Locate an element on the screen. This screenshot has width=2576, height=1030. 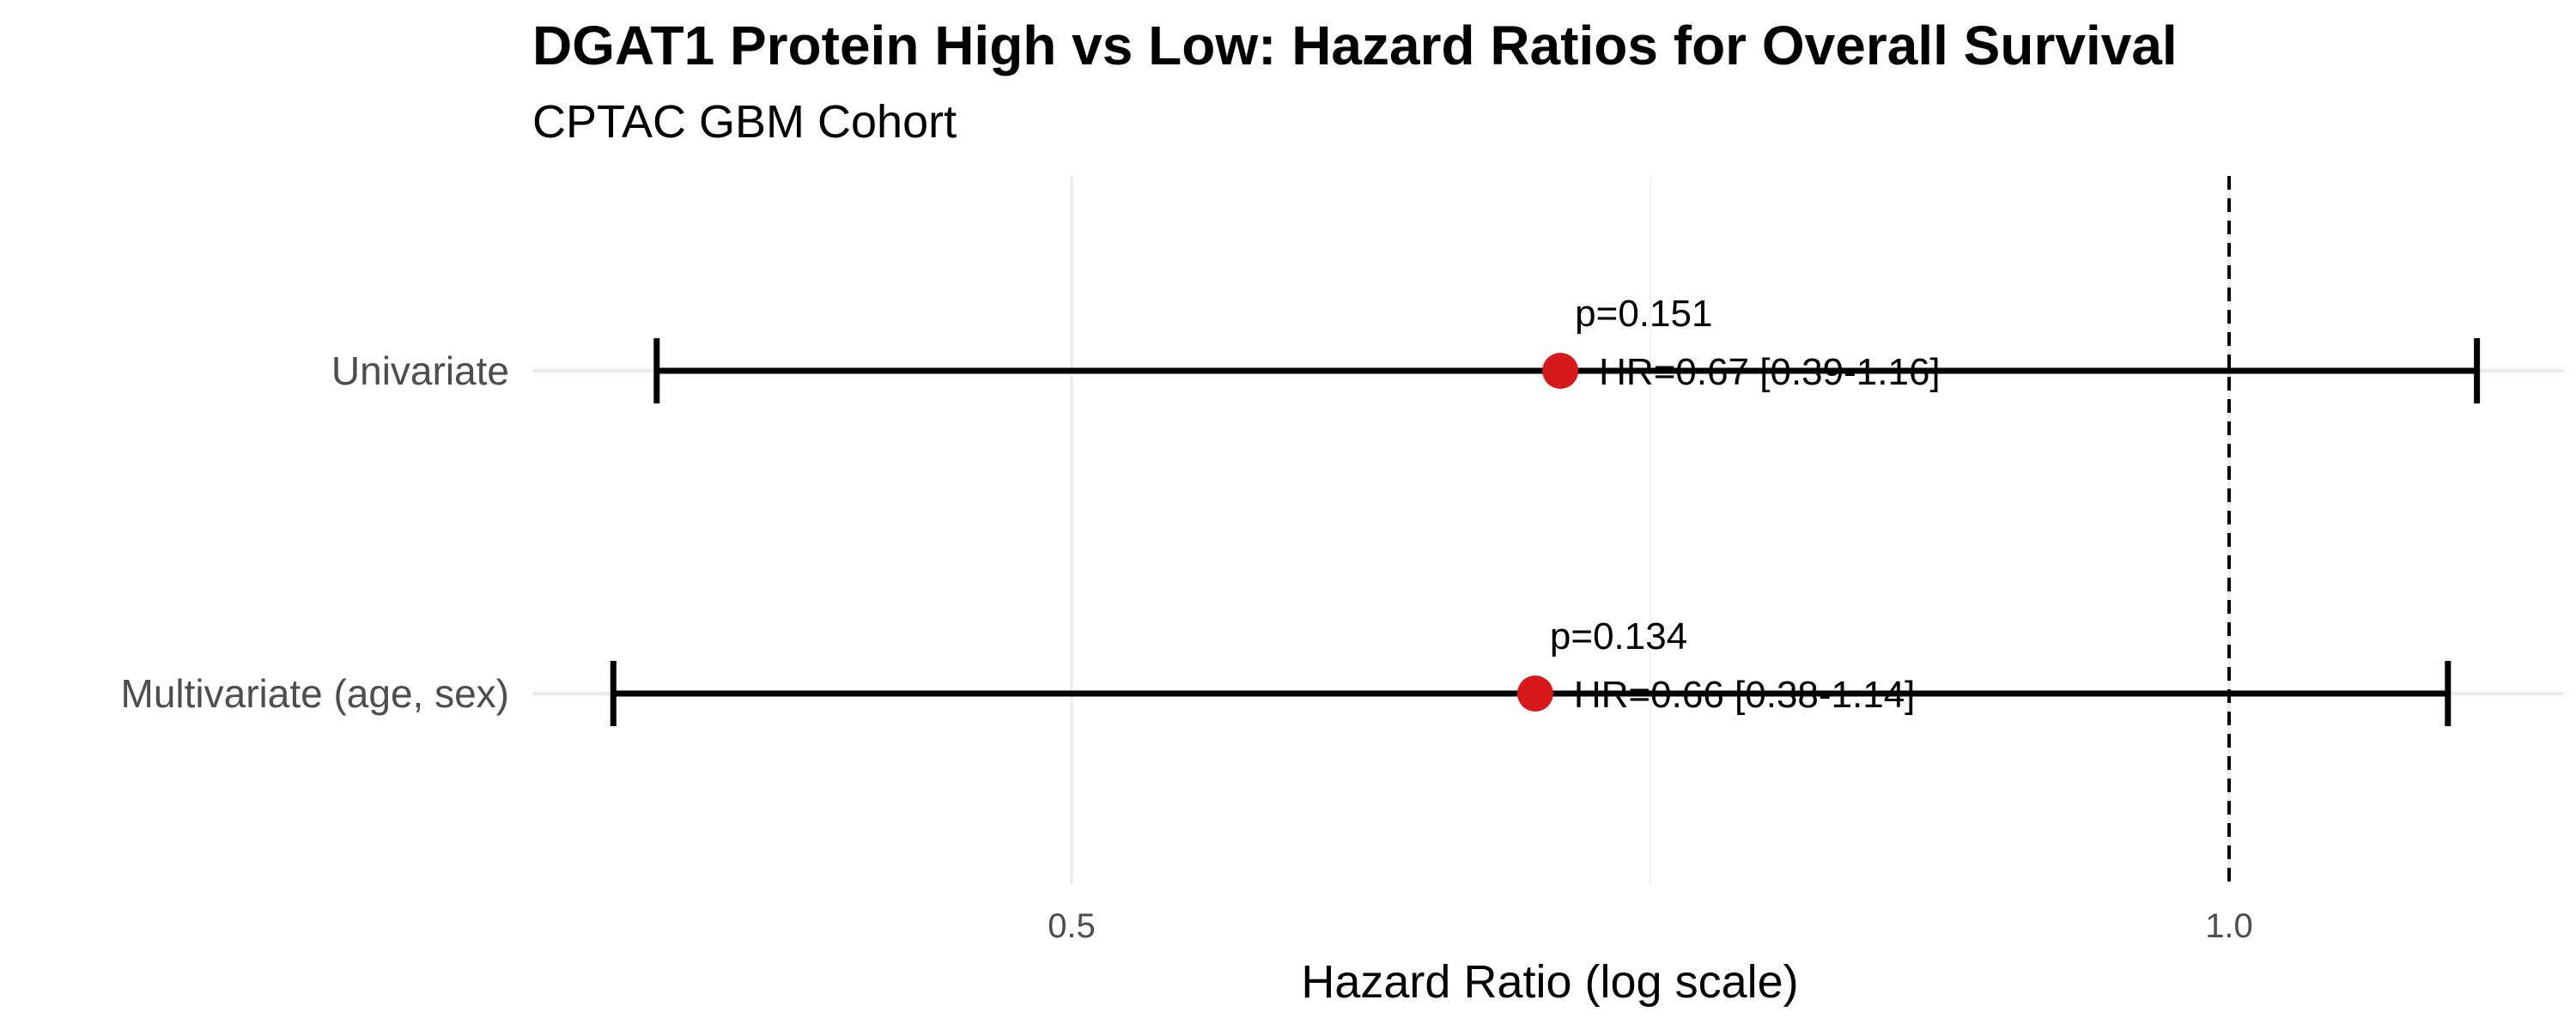
hr-label: HR=0.66 [0.38-1.14] is located at coordinates (1744, 695).